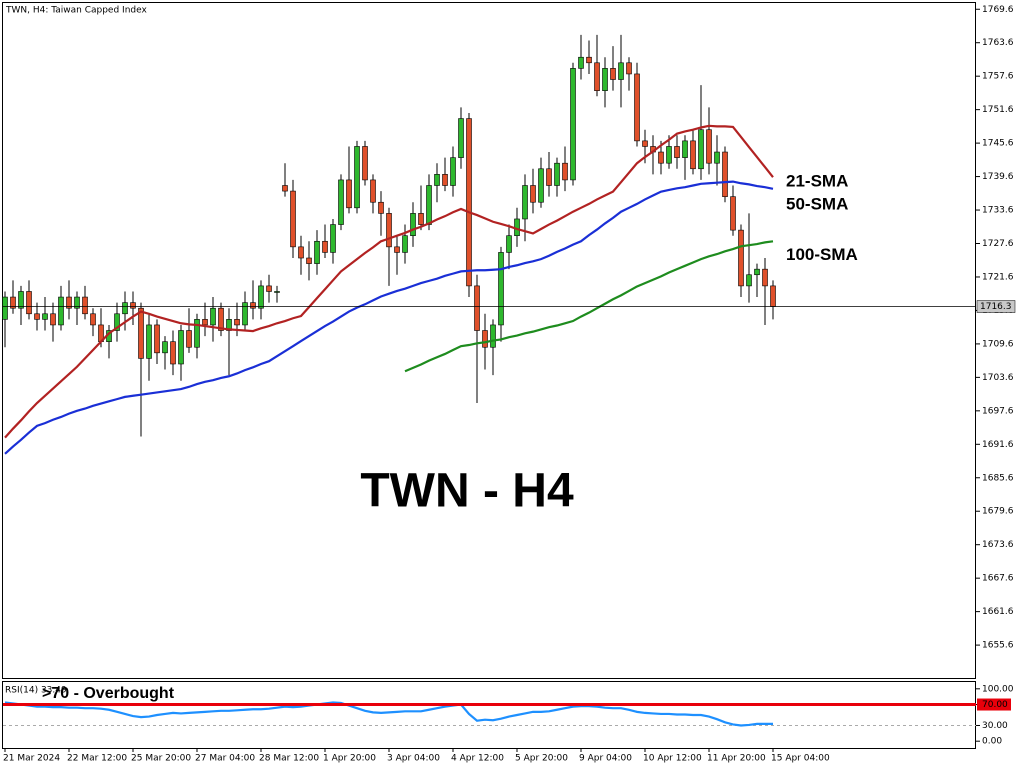  I want to click on x-tick-label: 1 Apr 20:00, so click(349, 759).